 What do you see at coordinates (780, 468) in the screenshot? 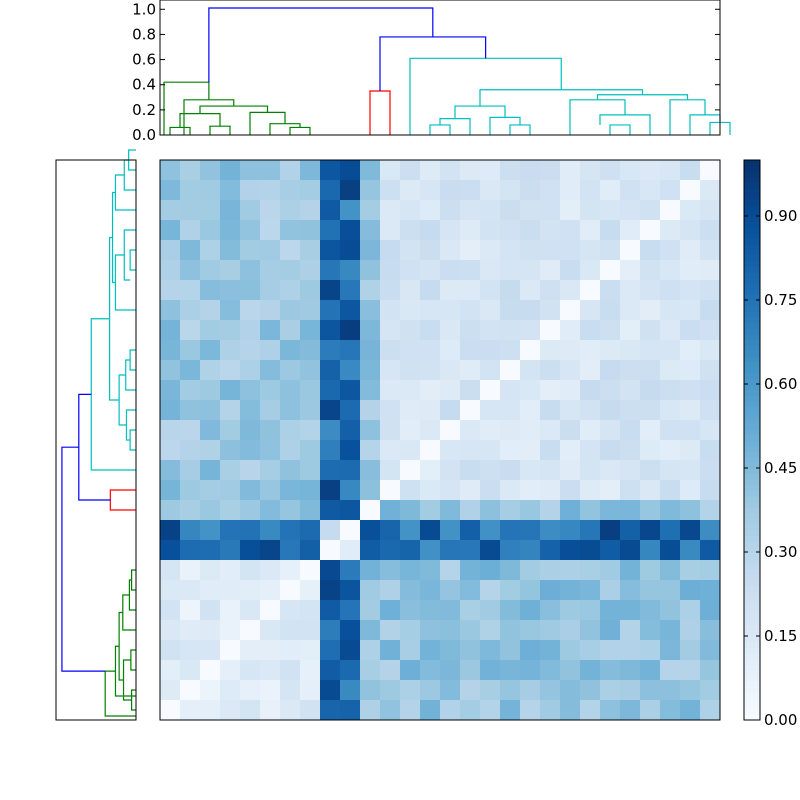
I see `colorbar-tick-label: 0.45` at bounding box center [780, 468].